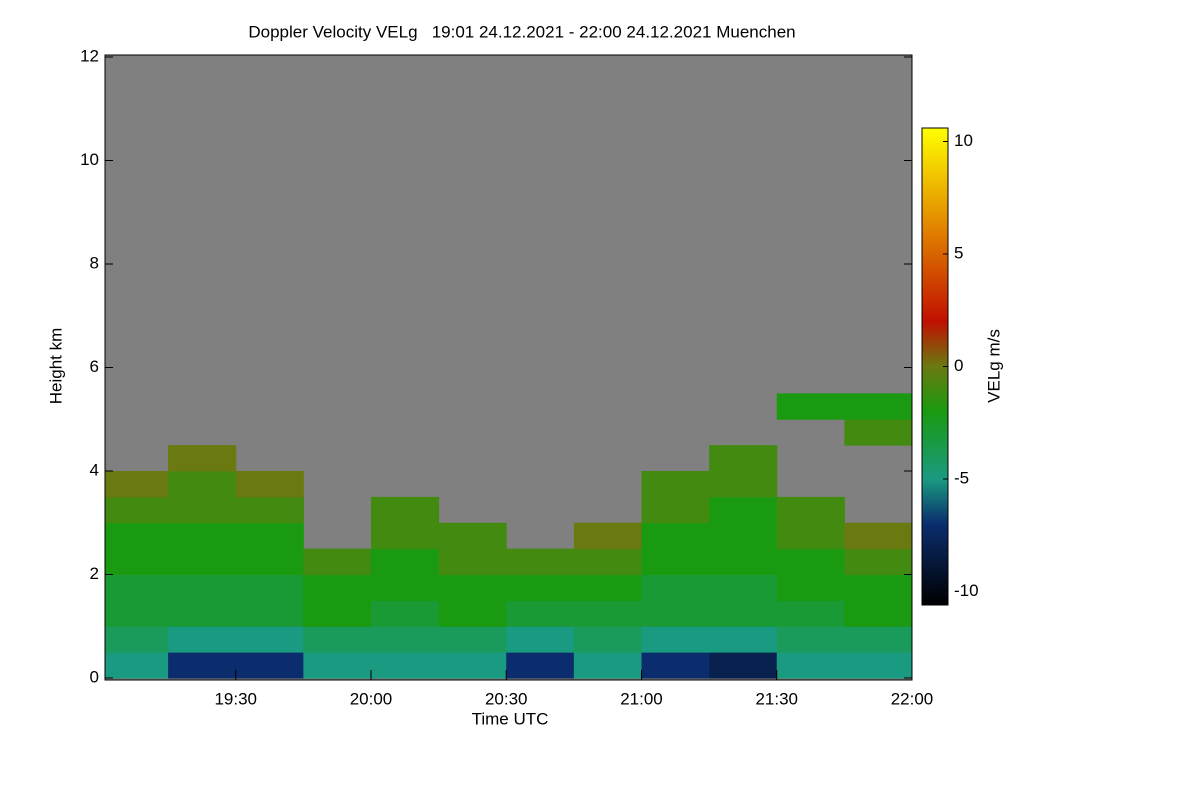  What do you see at coordinates (94, 573) in the screenshot?
I see `y-tick-label: 2` at bounding box center [94, 573].